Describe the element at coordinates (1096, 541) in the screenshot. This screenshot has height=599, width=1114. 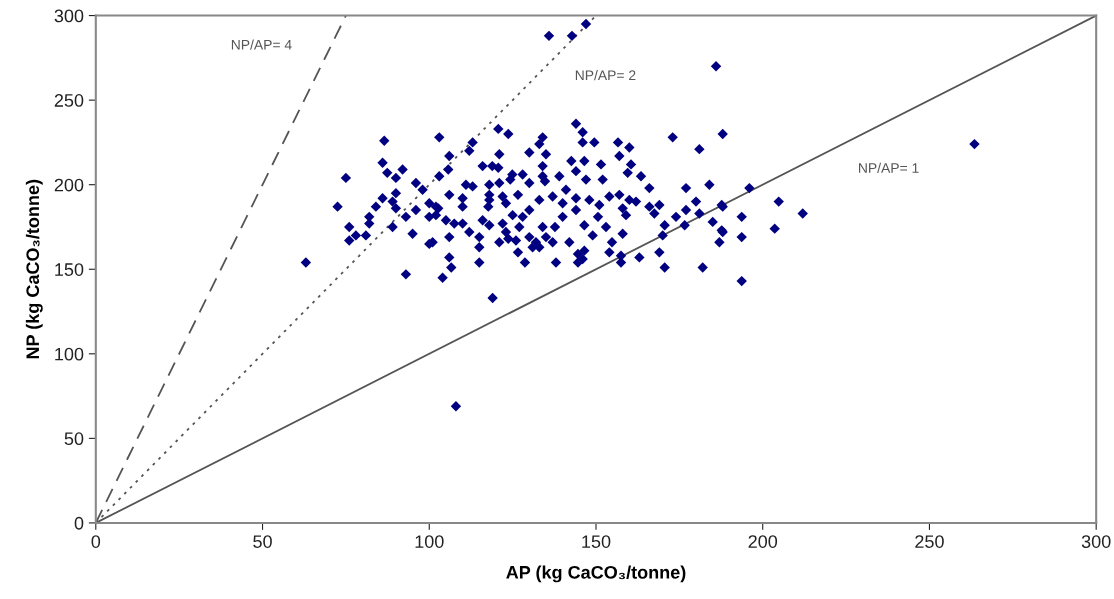
I see `x-tick-label: 300` at that location.